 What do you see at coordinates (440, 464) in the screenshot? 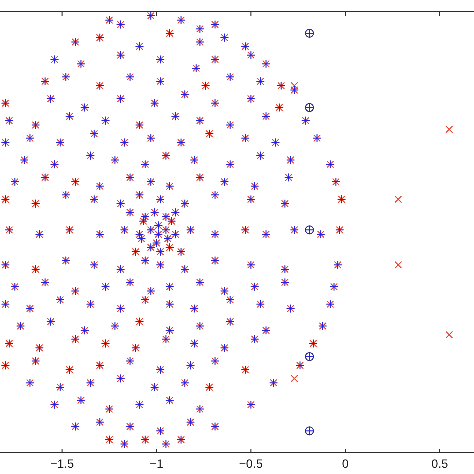
I see `x-tick-label: 0.5` at bounding box center [440, 464].